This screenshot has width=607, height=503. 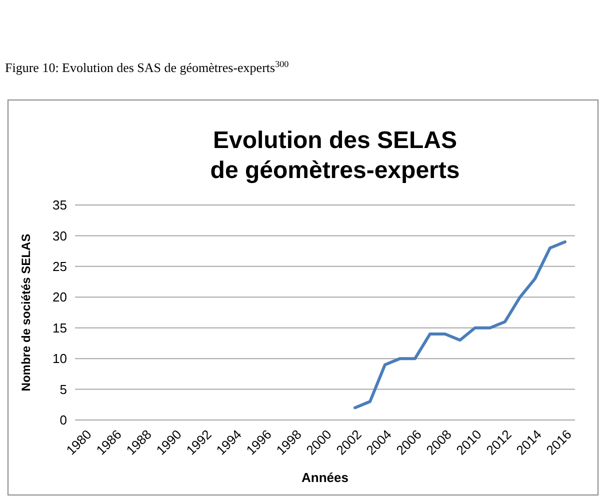 I want to click on y-tick-label: 30, so click(x=59, y=236).